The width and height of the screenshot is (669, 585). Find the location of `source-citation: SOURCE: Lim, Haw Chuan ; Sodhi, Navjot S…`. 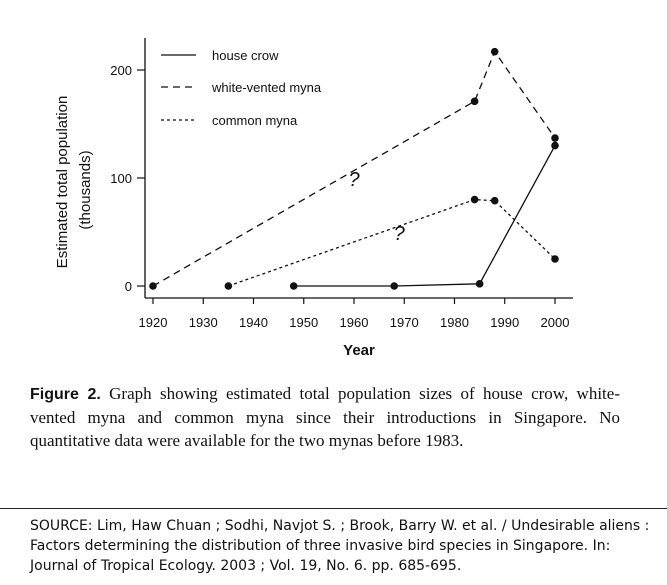

source-citation: SOURCE: Lim, Haw Chuan ; Sodhi, Navjot S… is located at coordinates (340, 546).